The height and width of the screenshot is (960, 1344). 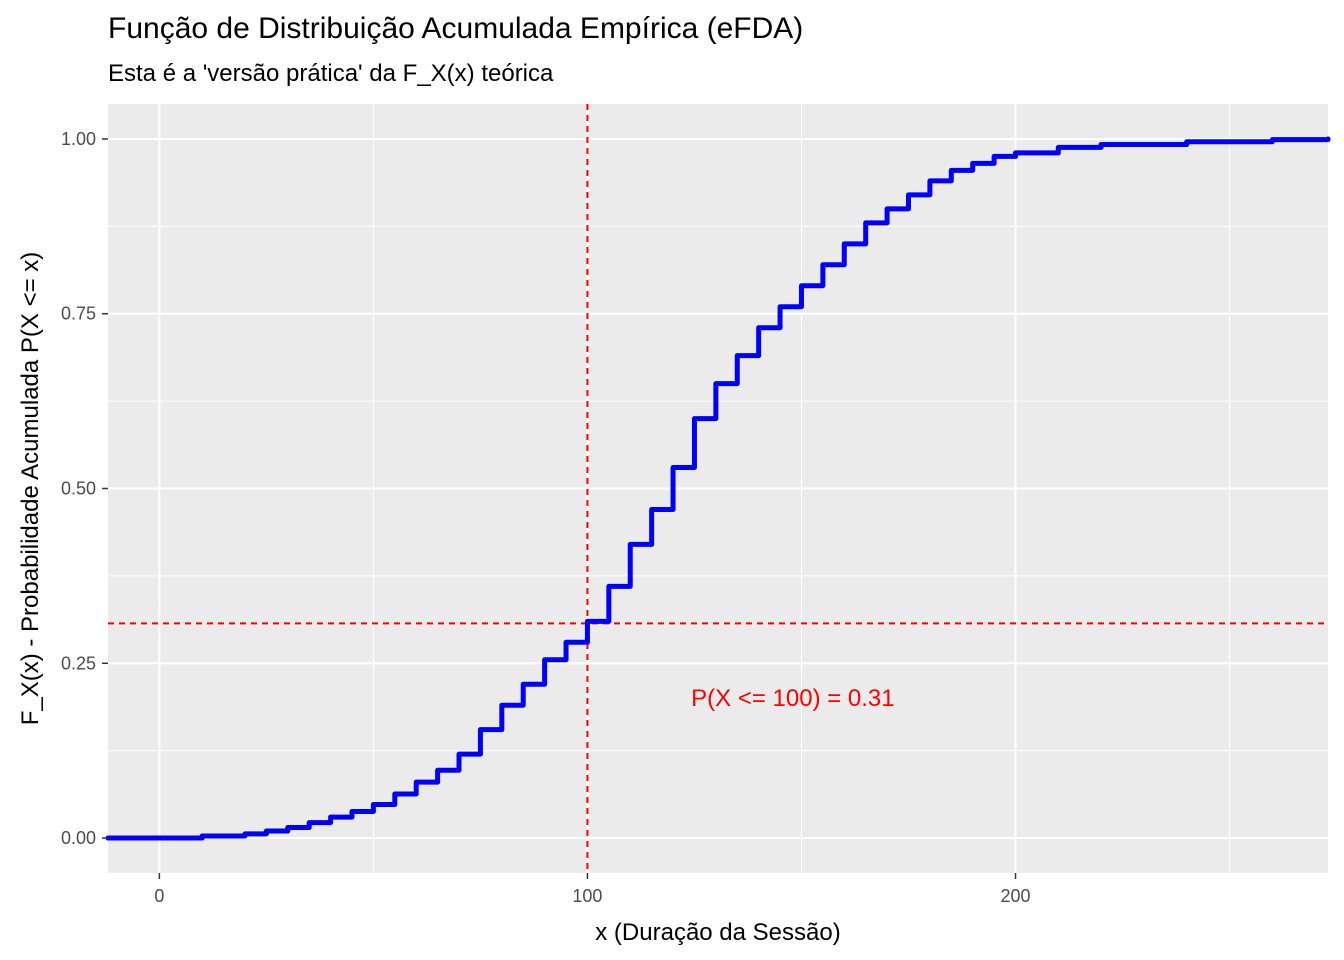 What do you see at coordinates (78, 489) in the screenshot?
I see `y-tick-label: 0.50` at bounding box center [78, 489].